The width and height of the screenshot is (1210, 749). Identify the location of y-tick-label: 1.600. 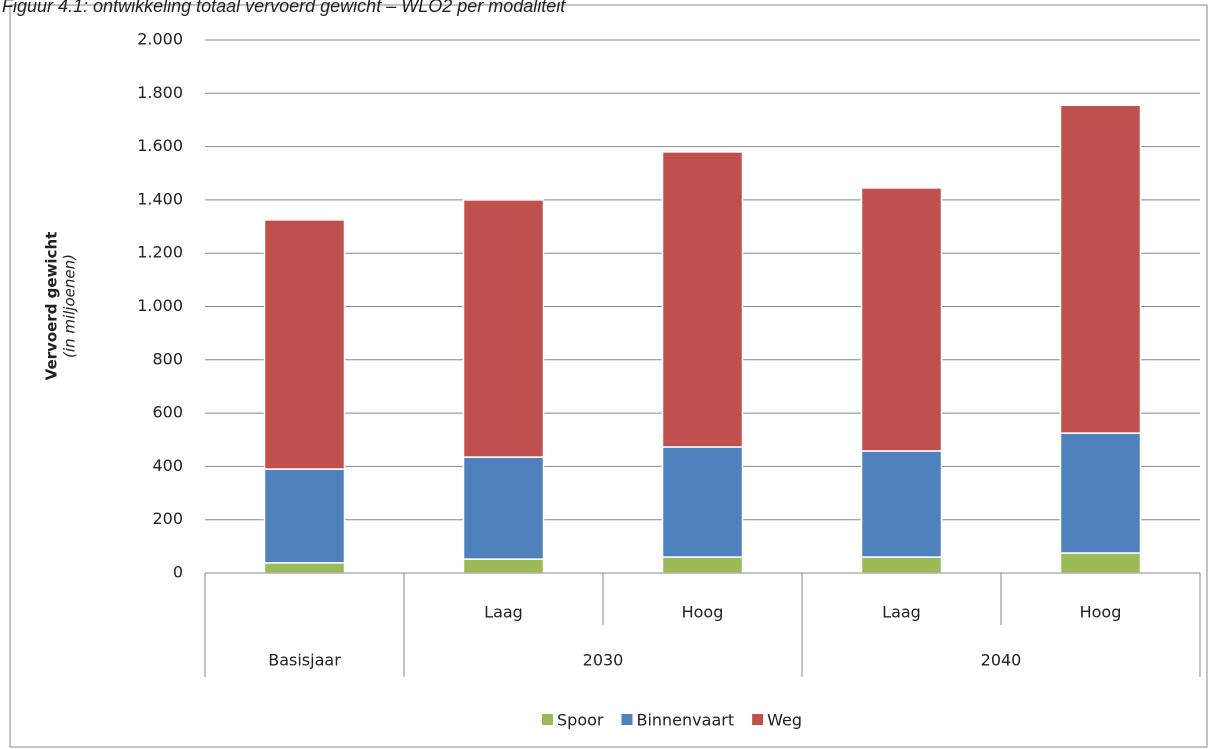
(160, 145).